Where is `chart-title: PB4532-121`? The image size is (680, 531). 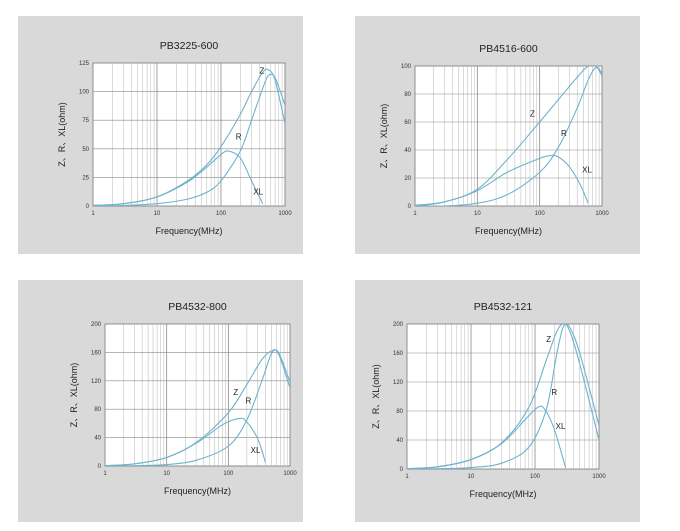 chart-title: PB4532-121 is located at coordinates (503, 307).